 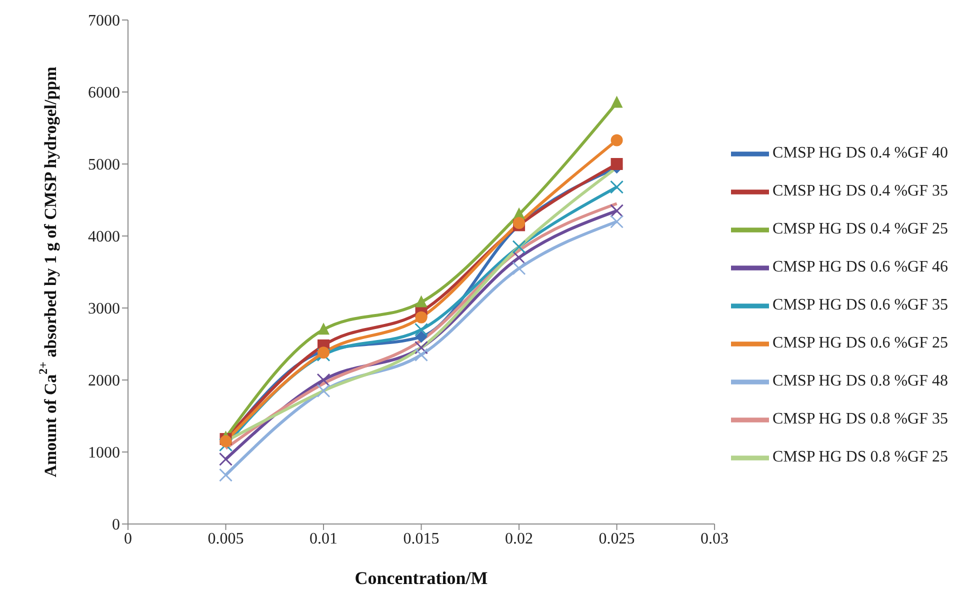 I want to click on x-tick-label: 0.025, so click(x=616, y=539).